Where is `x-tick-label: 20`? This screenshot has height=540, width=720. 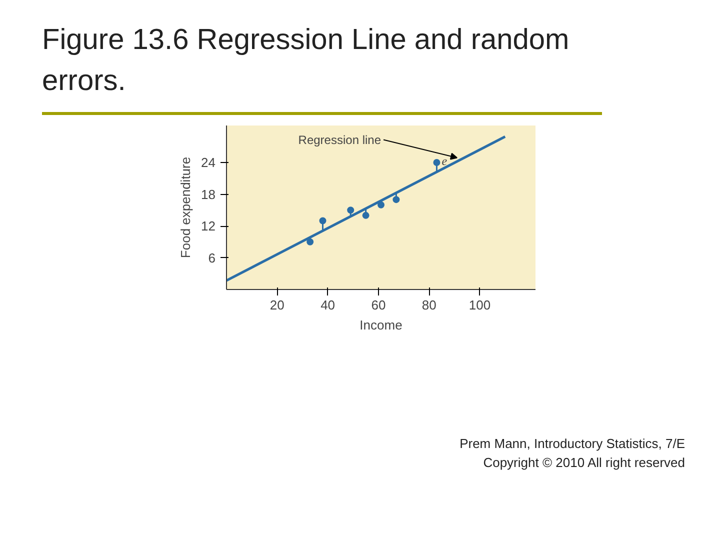
x-tick-label: 20 is located at coordinates (277, 305).